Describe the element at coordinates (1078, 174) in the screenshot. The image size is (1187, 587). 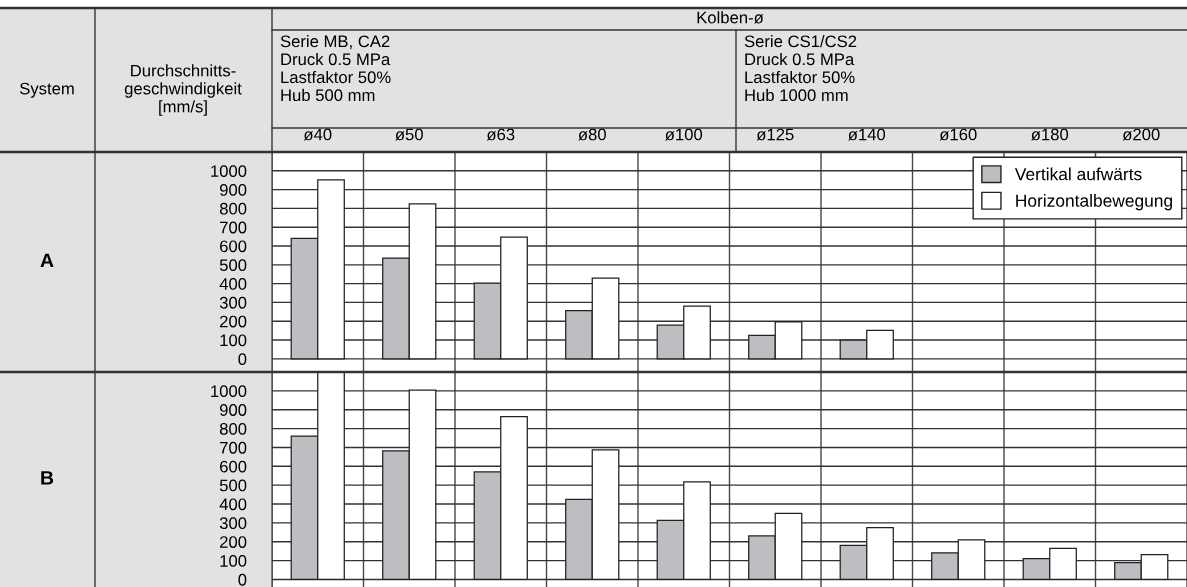
I see `legend-label: Vertikal aufwärts` at that location.